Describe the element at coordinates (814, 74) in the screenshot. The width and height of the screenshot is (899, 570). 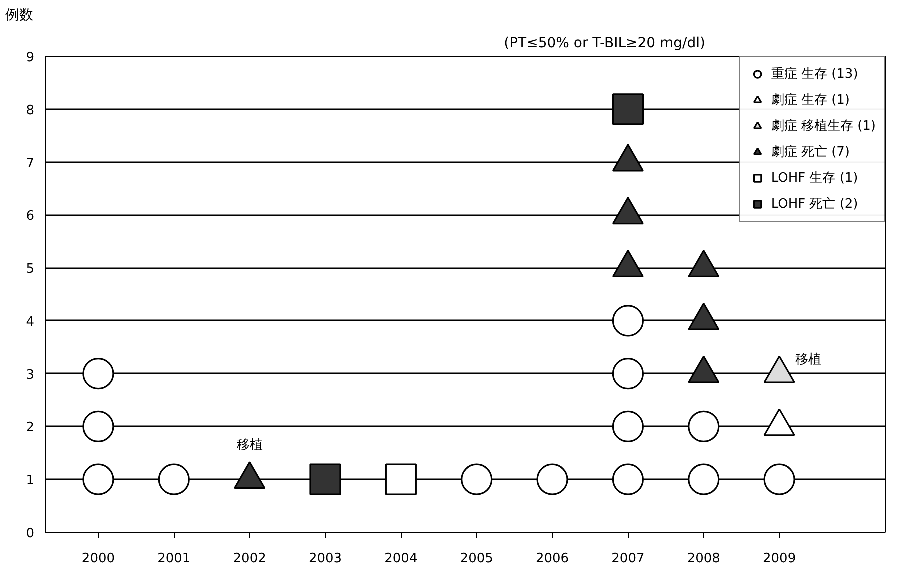
I see `legend-label: 重症 生存 (13)` at that location.